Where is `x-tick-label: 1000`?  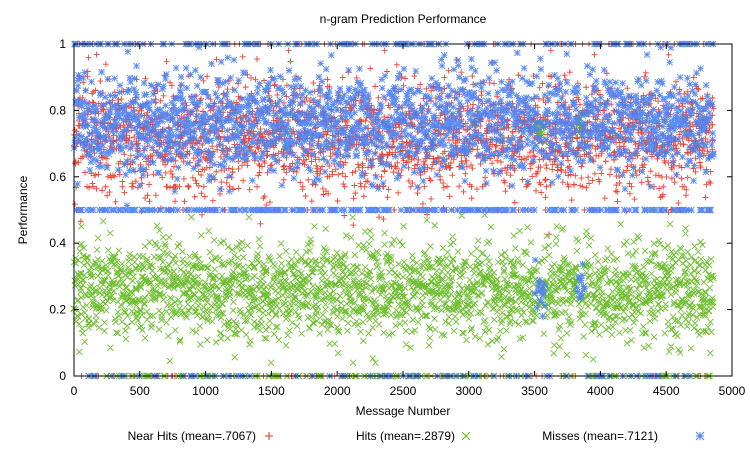 x-tick-label: 1000 is located at coordinates (205, 391).